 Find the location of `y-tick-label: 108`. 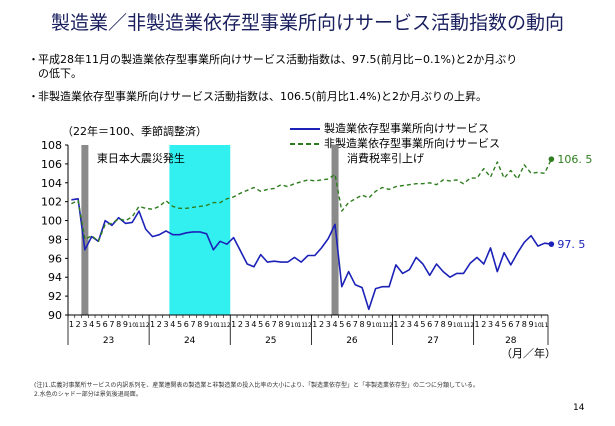

y-tick-label: 108 is located at coordinates (51, 145).